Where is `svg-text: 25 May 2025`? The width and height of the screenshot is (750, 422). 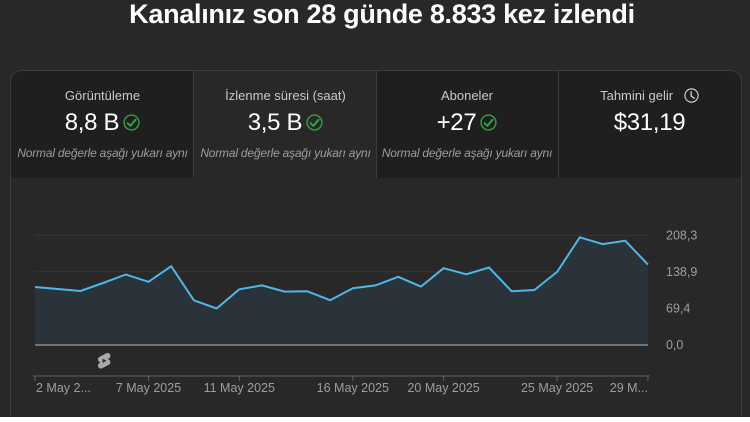 svg-text: 25 May 2025 is located at coordinates (557, 388).